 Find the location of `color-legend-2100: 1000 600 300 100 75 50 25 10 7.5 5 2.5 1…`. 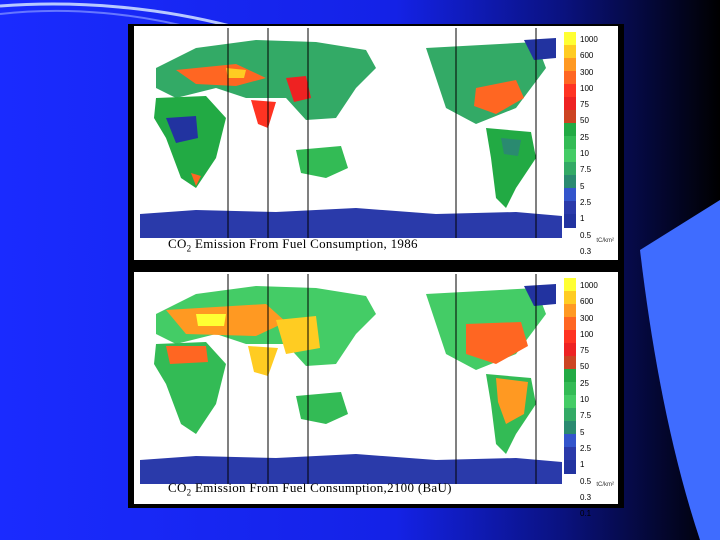

color-legend-2100: 1000 600 300 100 75 50 25 10 7.5 5 2.5 1… is located at coordinates (588, 398).